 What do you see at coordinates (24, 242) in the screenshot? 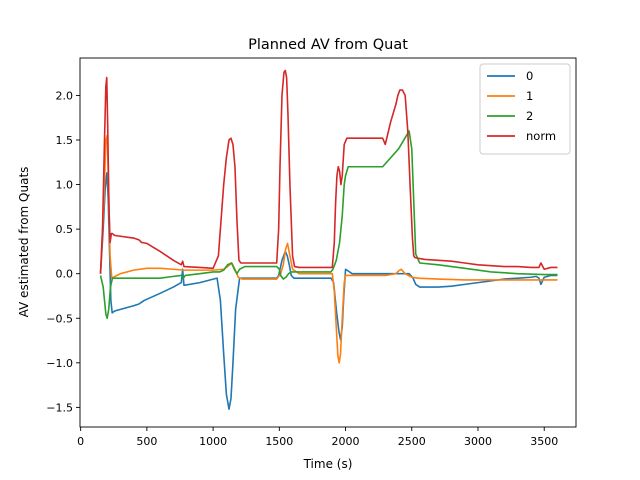
I see `y-axis-label: AV estimated from Quats` at bounding box center [24, 242].